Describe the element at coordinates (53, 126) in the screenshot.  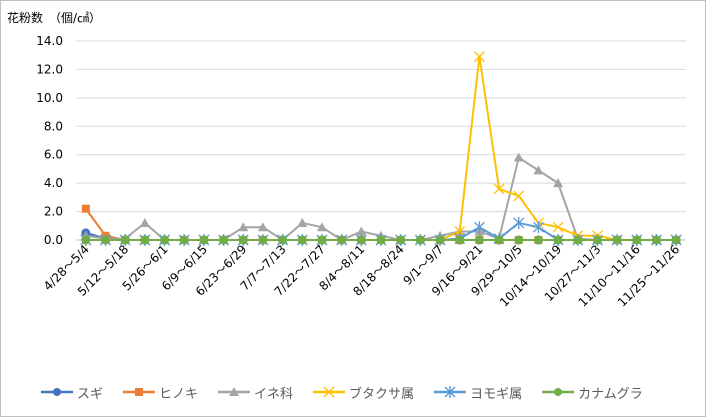
I see `y-tick-label: 8.0` at that location.